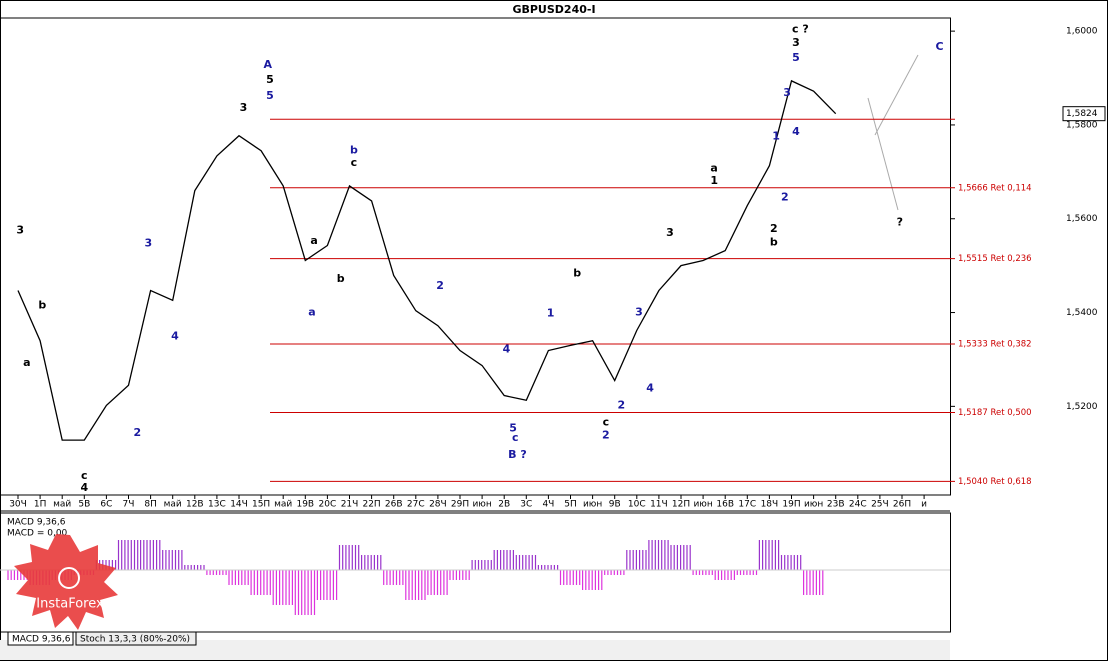 The height and width of the screenshot is (661, 1108). Describe the element at coordinates (517, 454) in the screenshot. I see `wave-label: B ?` at that location.